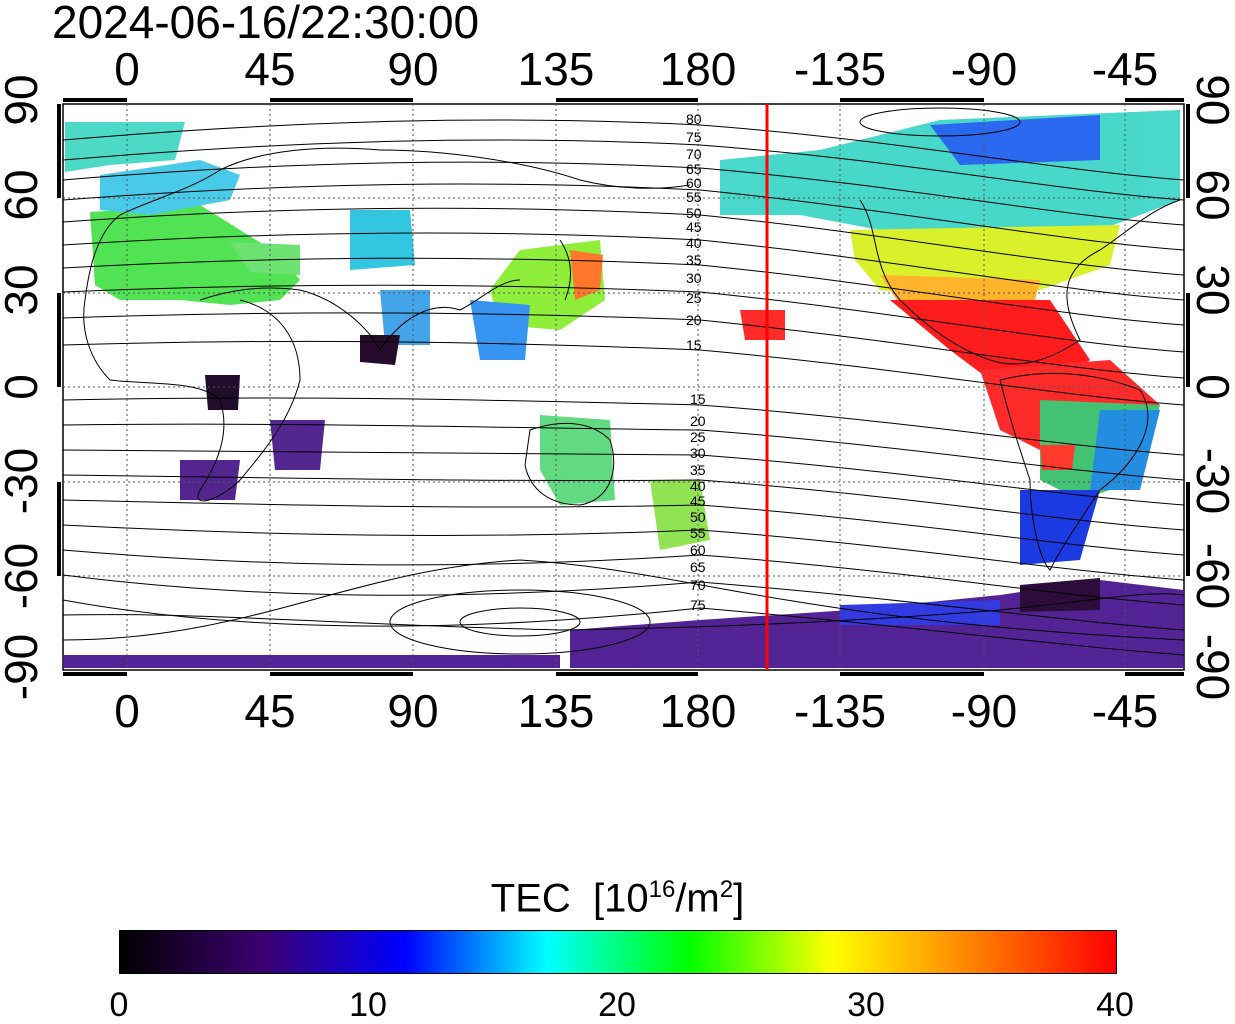 Image resolution: width=1235 pixels, height=1024 pixels. I want to click on contour-label: 80, so click(694, 119).